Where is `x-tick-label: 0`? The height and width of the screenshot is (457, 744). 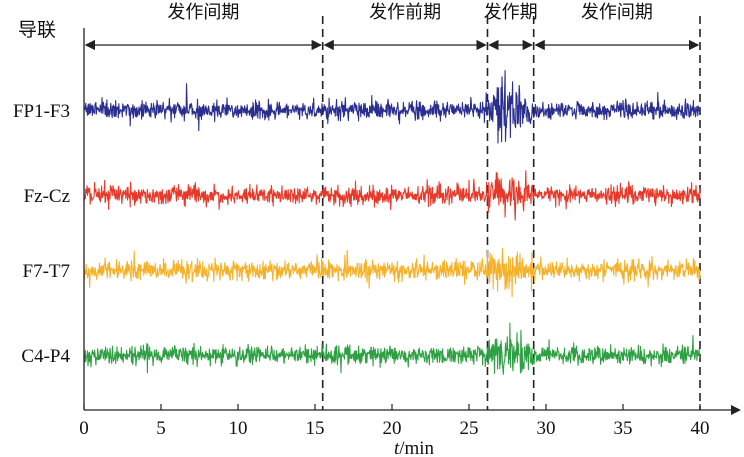 x-tick-label: 0 is located at coordinates (84, 428).